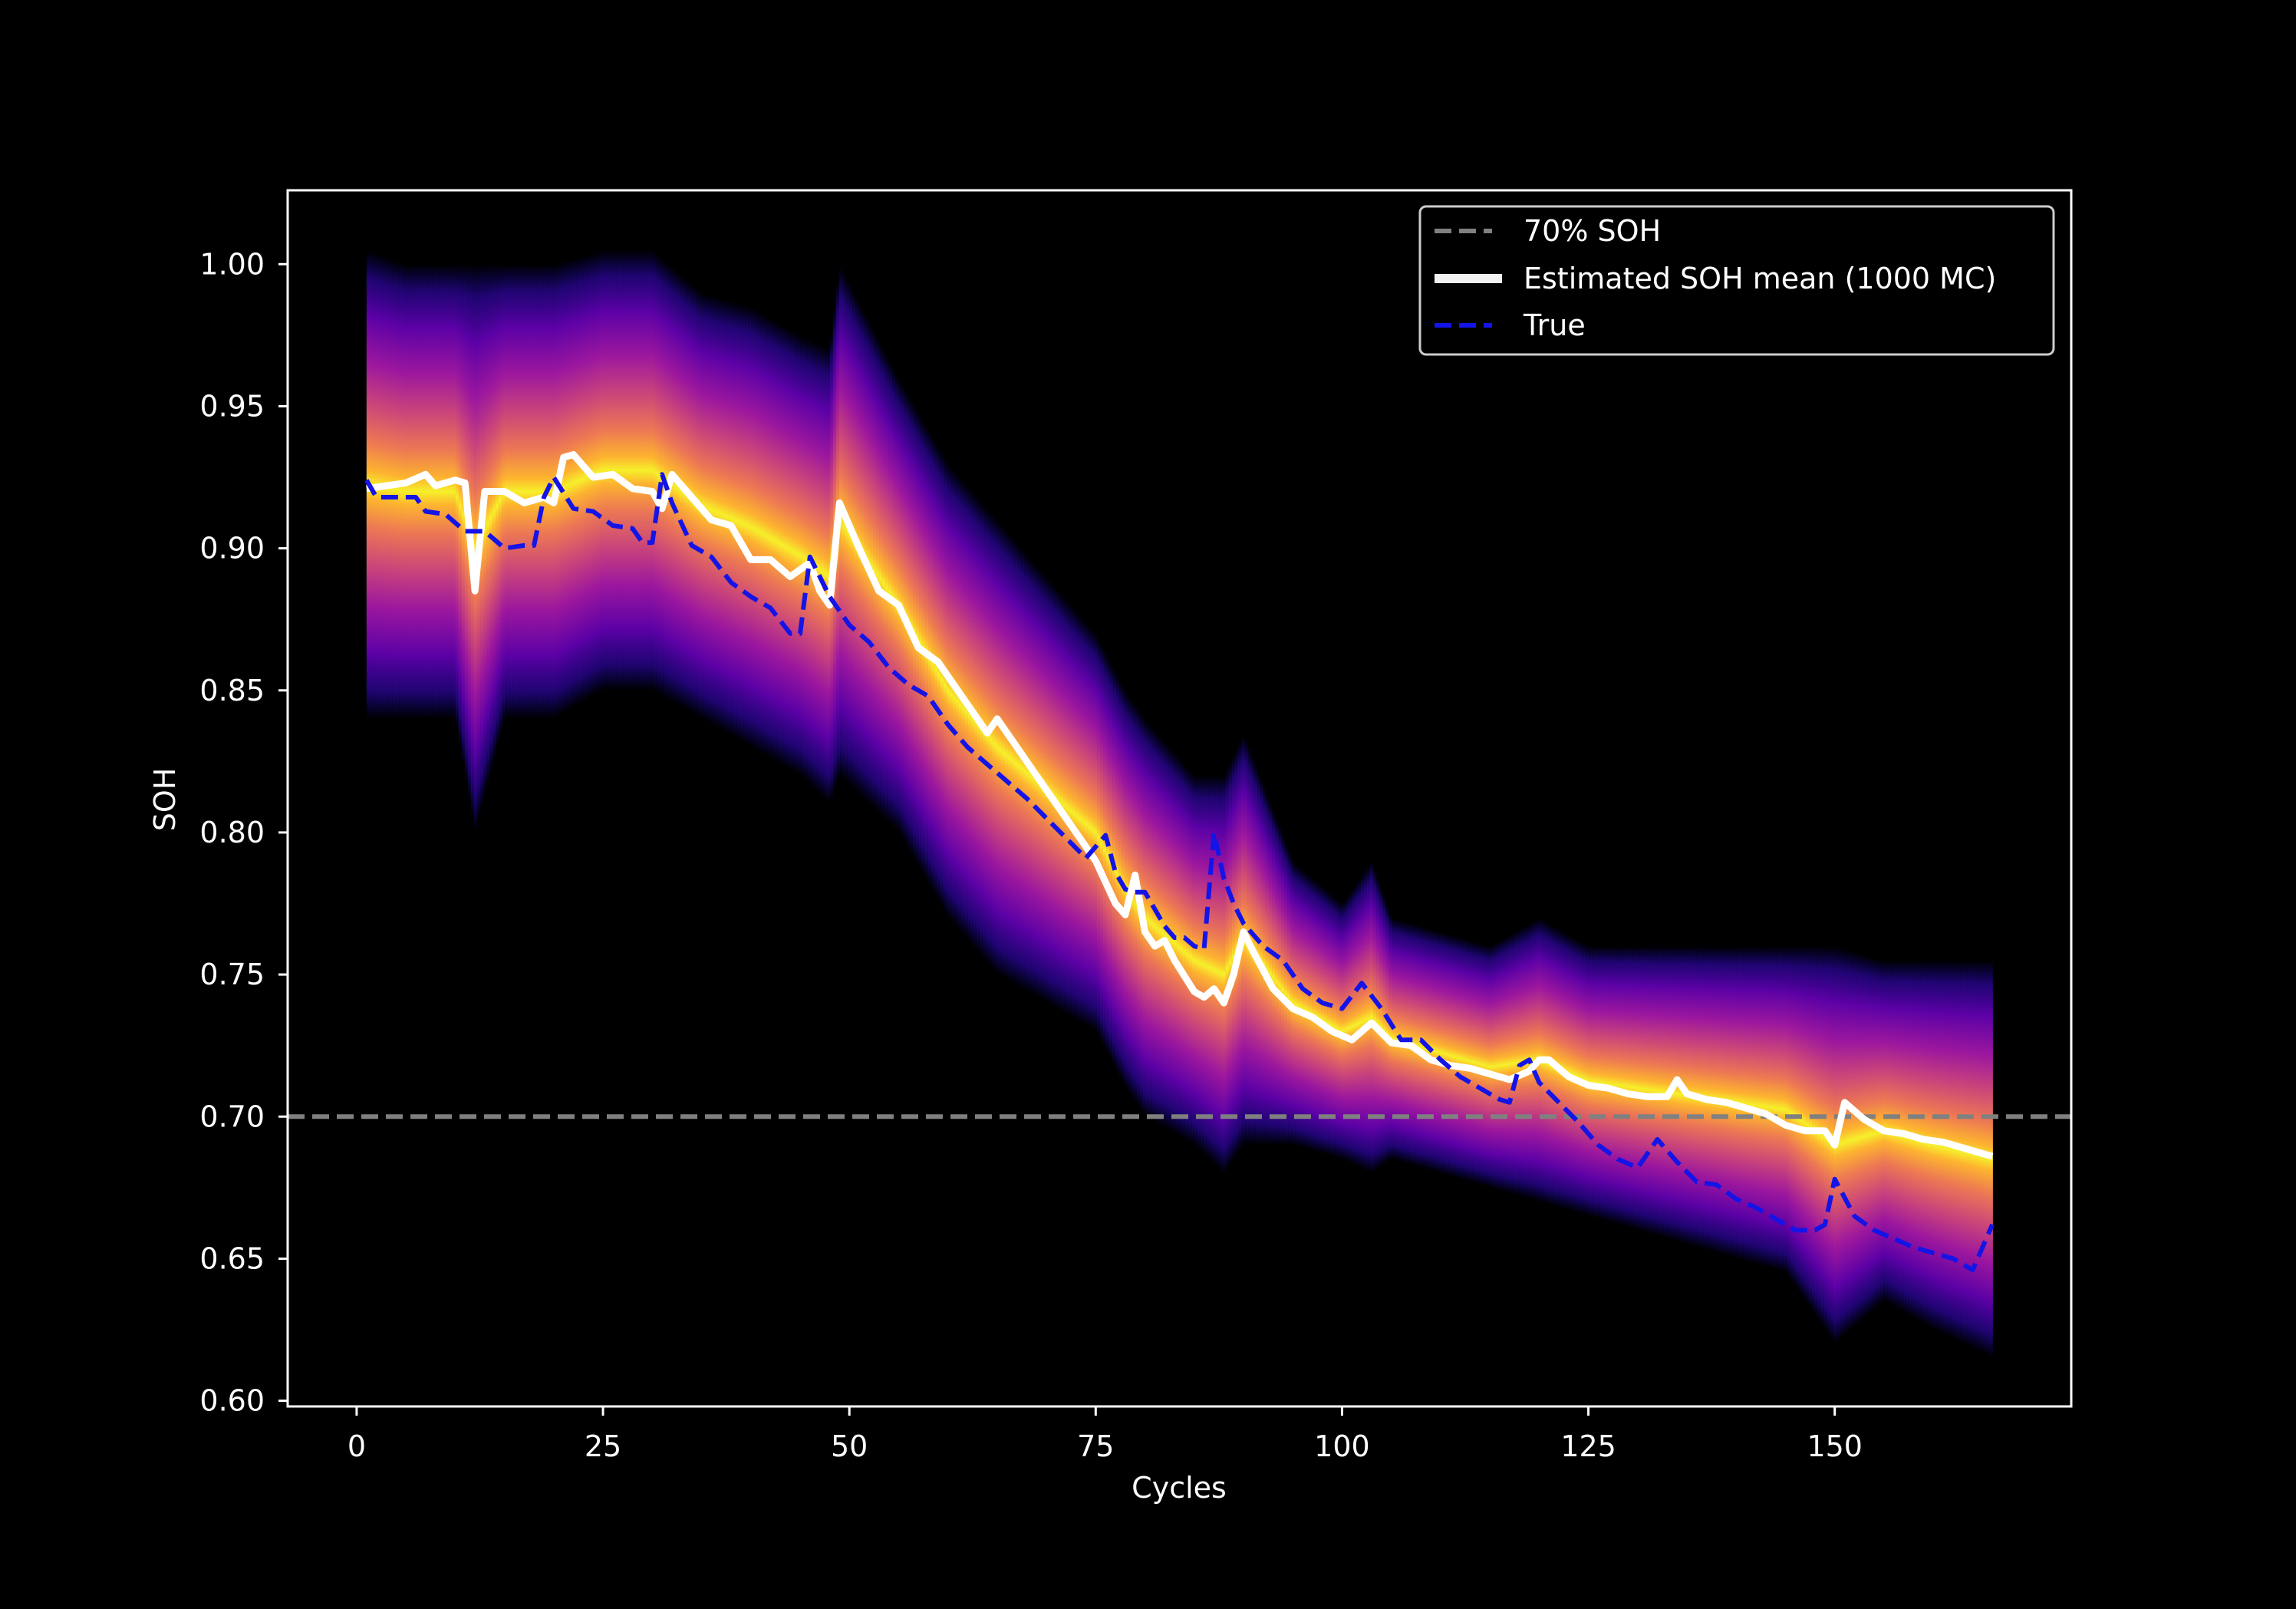  What do you see at coordinates (603, 1446) in the screenshot?
I see `x-tick-label: 25` at bounding box center [603, 1446].